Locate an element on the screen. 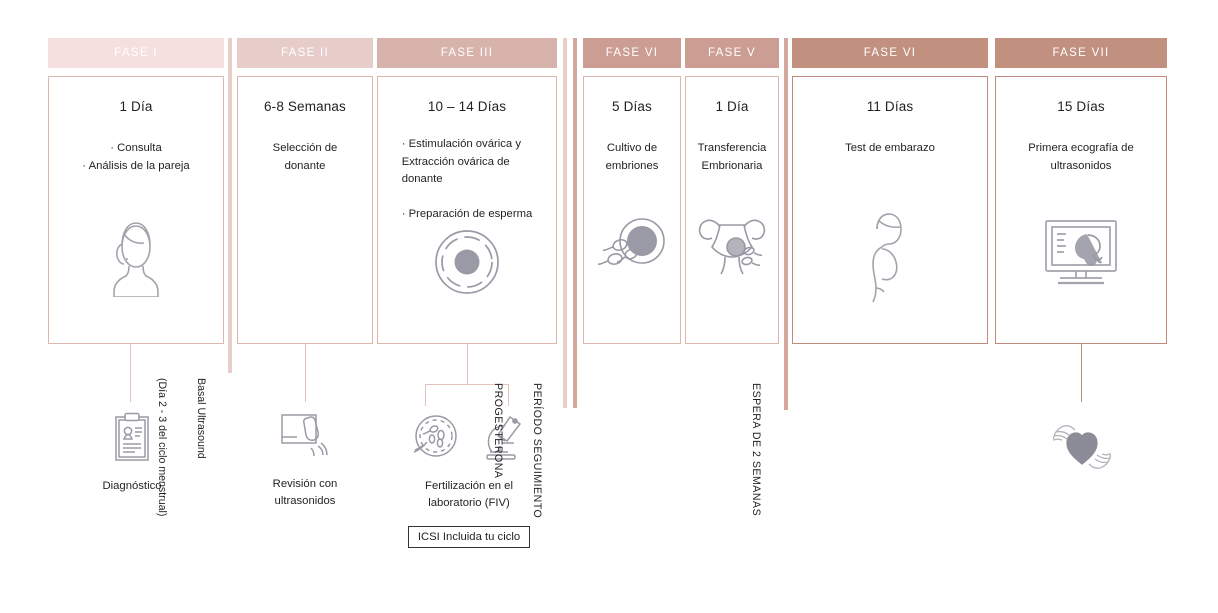 The height and width of the screenshot is (613, 1218). phase-card-1: 1 Día · Consulta · Análisis de la pareja is located at coordinates (136, 210).